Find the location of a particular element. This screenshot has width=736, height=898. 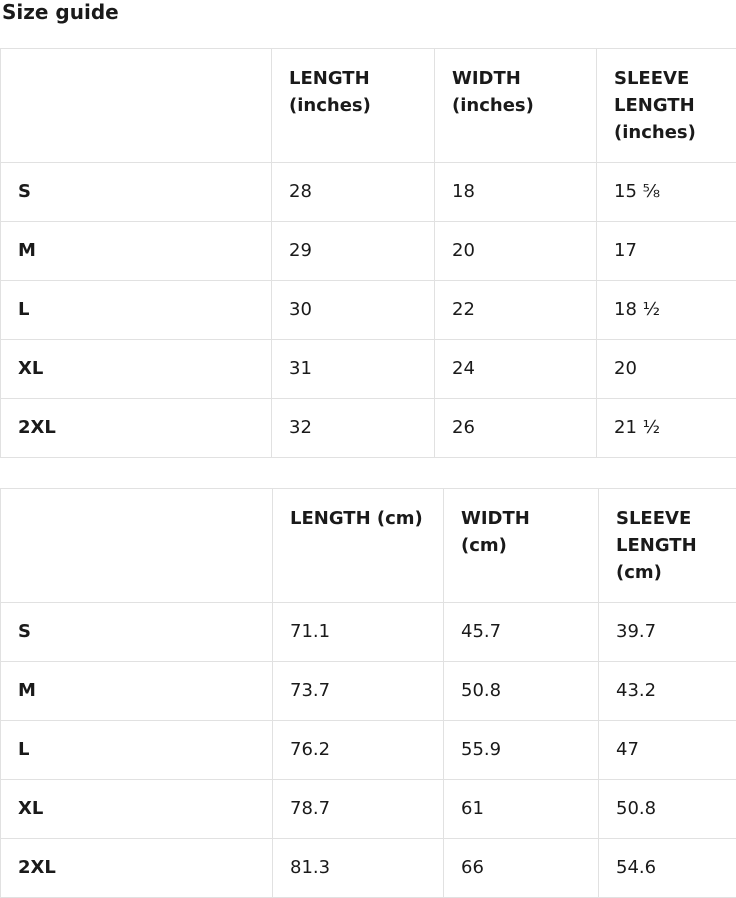

table-row: 2XL 32 26 21 ½ is located at coordinates (368, 428).